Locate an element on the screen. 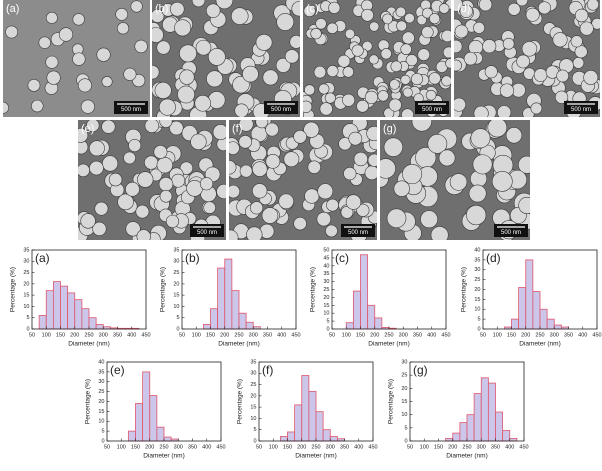 The image size is (602, 471). x-tick-label: 50 is located at coordinates (259, 447).